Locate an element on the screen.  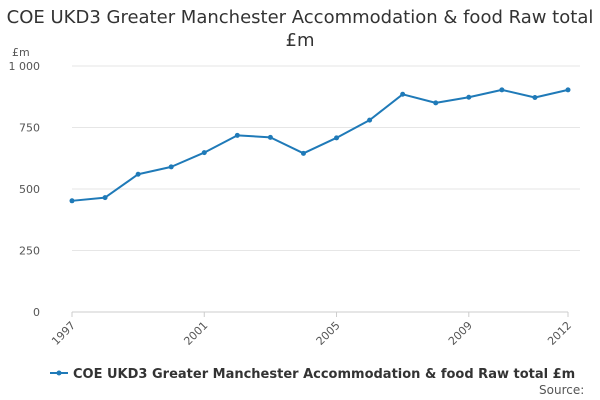
y-axis-ticks: 0 250 500 750 1 000 is located at coordinates (25, 189).